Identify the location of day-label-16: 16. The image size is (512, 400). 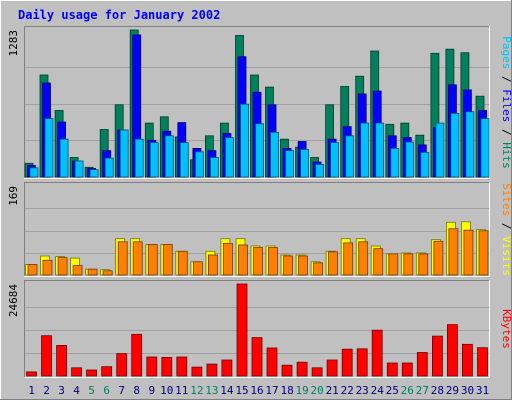
(256, 390).